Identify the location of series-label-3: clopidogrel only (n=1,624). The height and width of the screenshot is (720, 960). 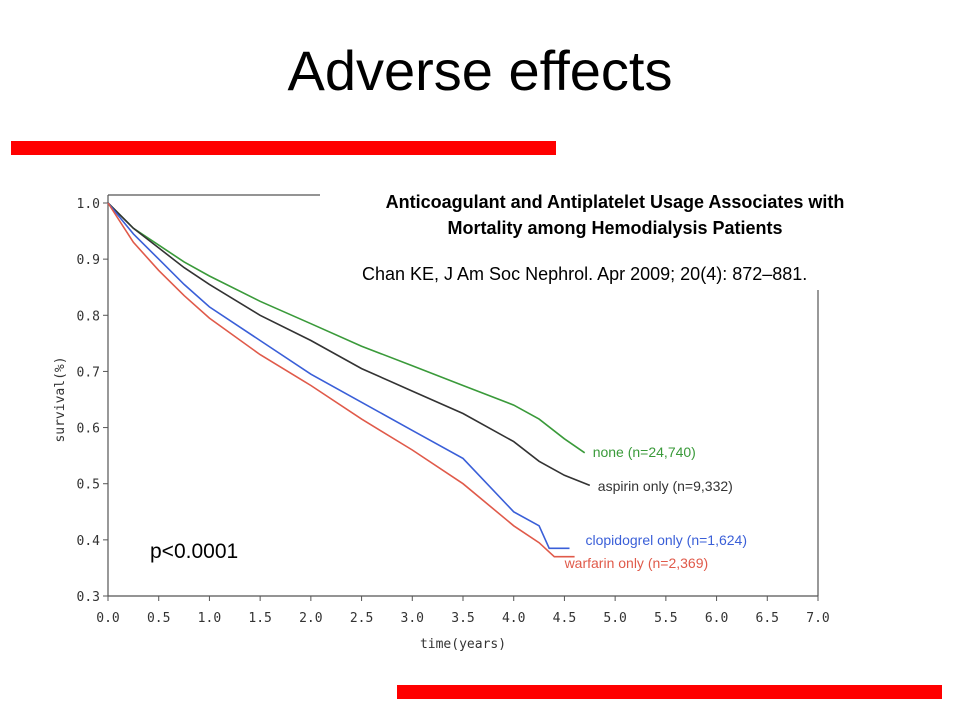
(666, 540).